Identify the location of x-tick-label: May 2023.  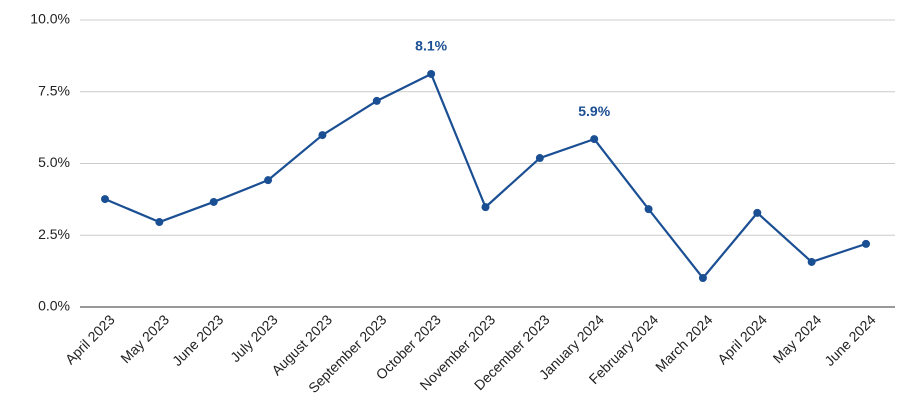
(144, 338).